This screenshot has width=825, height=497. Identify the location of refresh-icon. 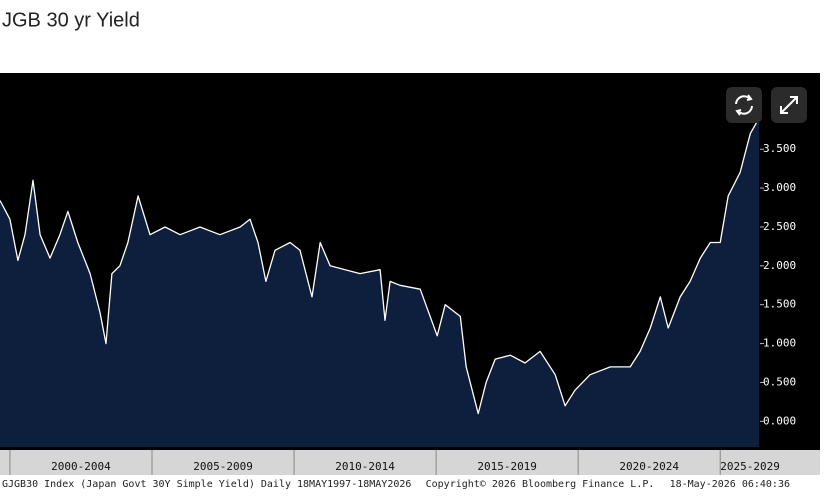
(744, 105).